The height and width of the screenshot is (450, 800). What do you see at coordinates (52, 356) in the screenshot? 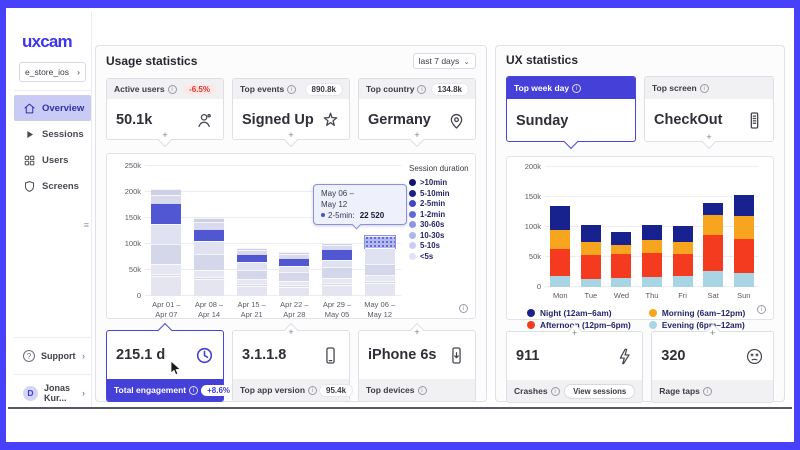
I see `support-link: ? Support ›` at bounding box center [52, 356].